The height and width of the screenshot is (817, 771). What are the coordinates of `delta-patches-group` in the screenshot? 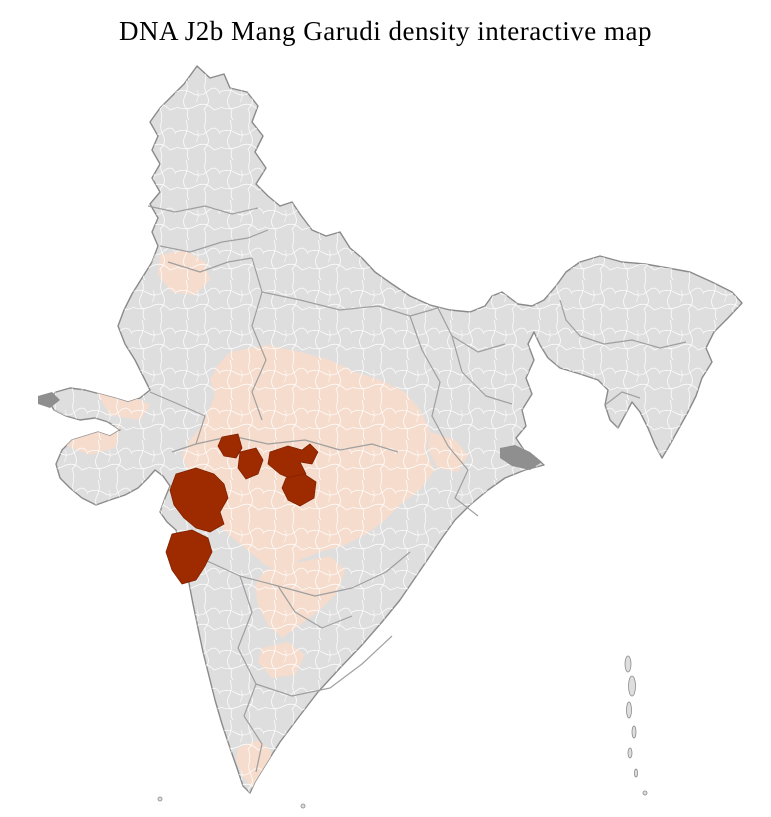 It's located at (290, 431).